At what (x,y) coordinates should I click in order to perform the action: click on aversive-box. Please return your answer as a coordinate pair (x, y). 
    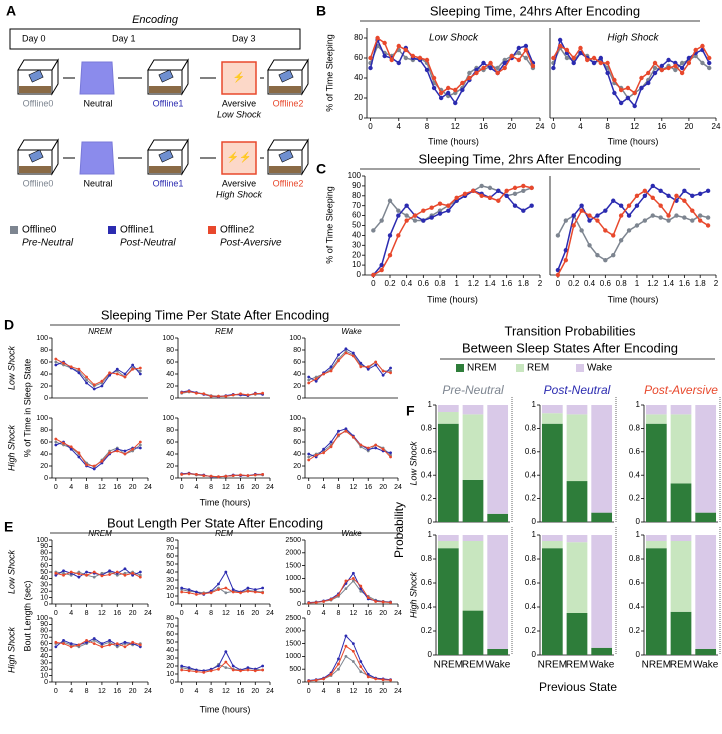
    Looking at the image, I should click on (239, 78).